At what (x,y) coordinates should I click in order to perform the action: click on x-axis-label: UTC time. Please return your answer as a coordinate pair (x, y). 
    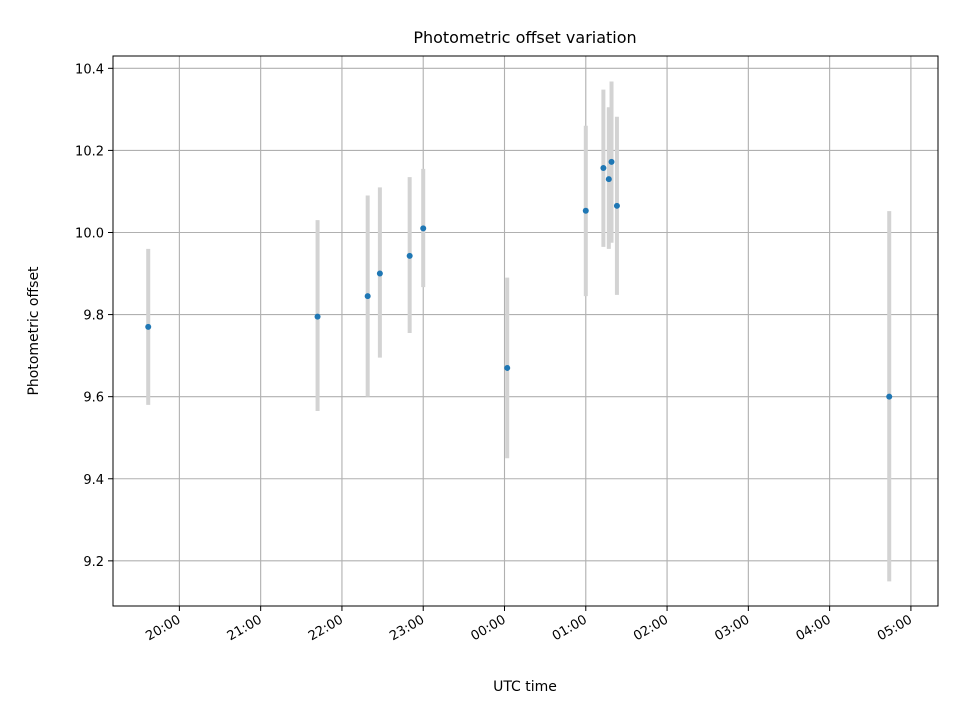
    Looking at the image, I should click on (525, 687).